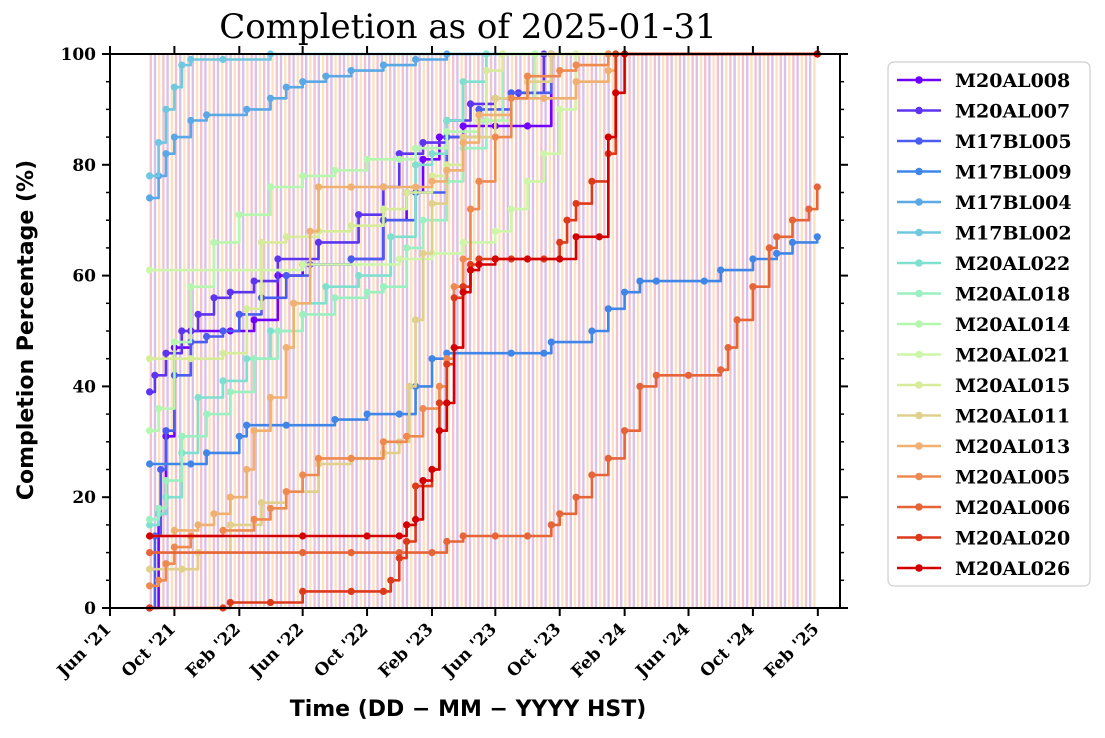 The height and width of the screenshot is (738, 1105). What do you see at coordinates (599, 650) in the screenshot?
I see `x-tick-label: Feb '24` at bounding box center [599, 650].